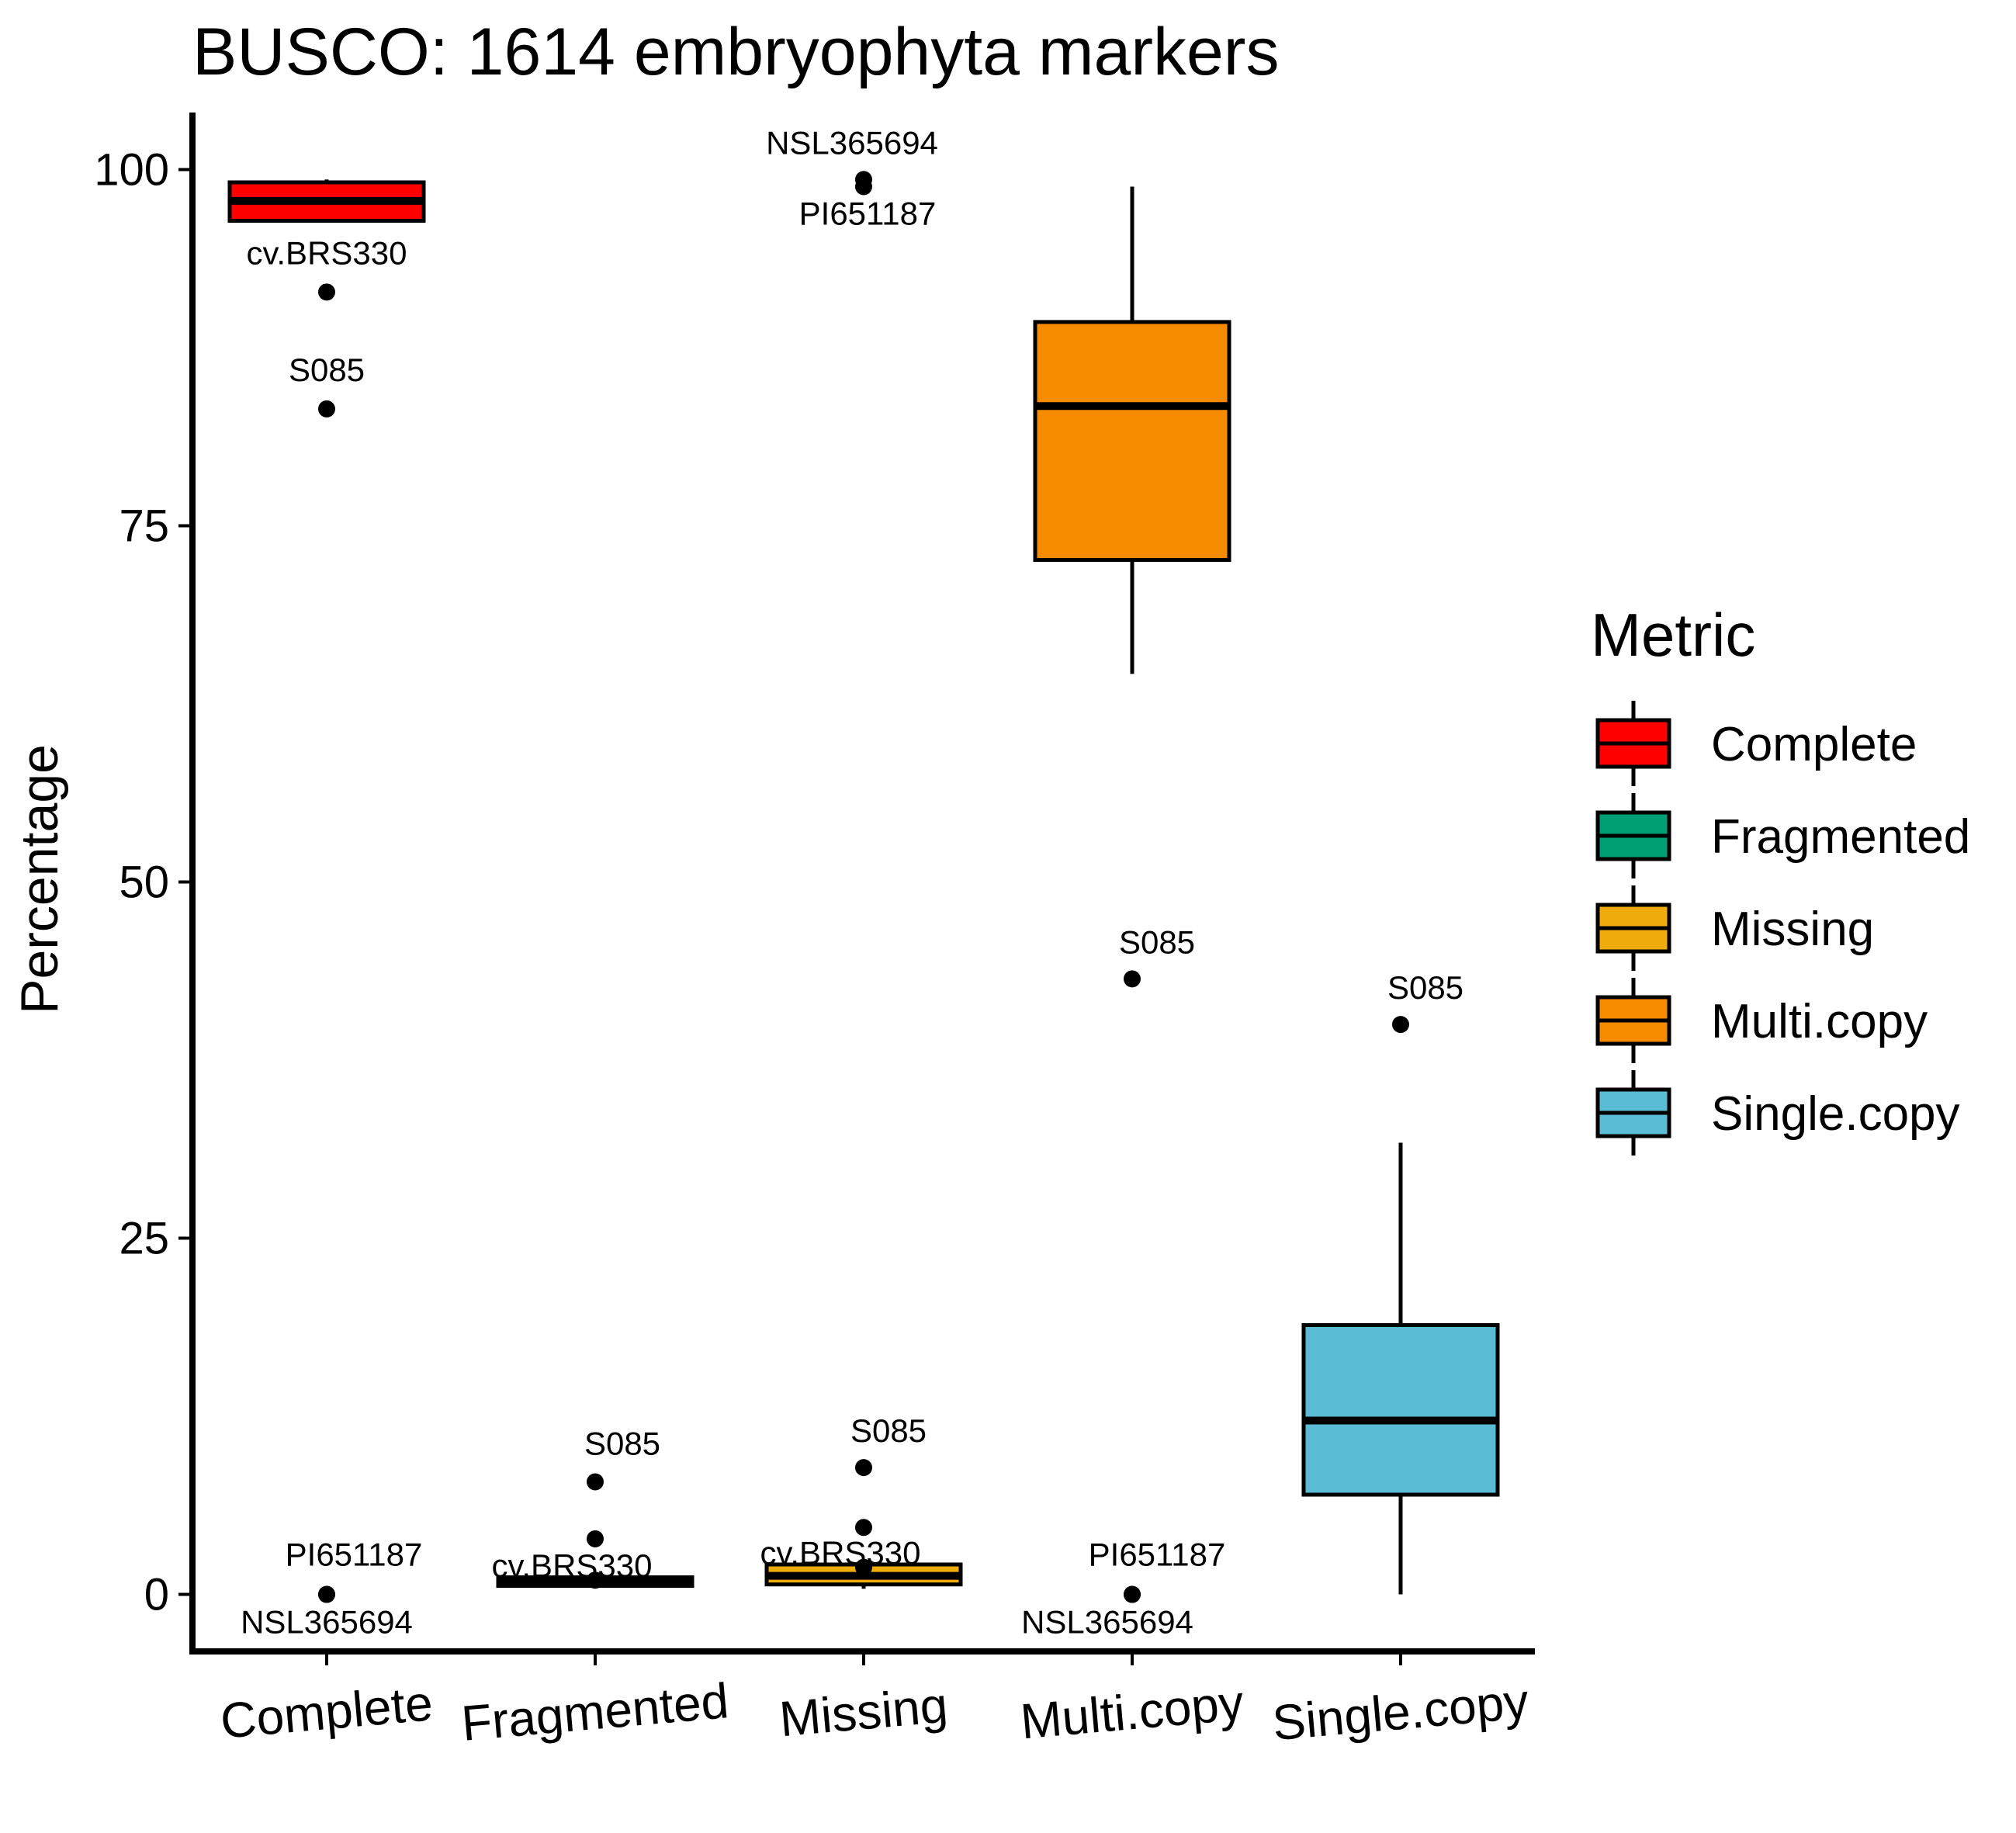 The image size is (2016, 1833). Describe the element at coordinates (595, 1712) in the screenshot. I see `x-tick-label-fragmented: Fragmented` at that location.